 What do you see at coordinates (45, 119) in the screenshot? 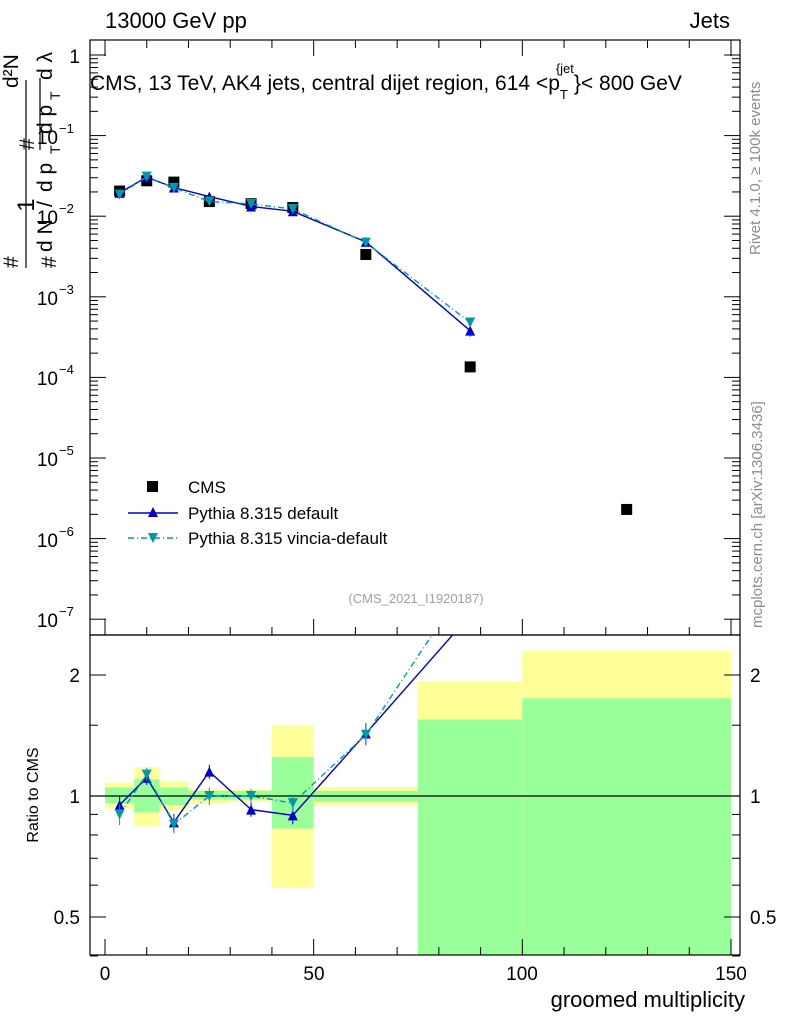
I see `ylabel-dp-2: d p` at bounding box center [45, 119].